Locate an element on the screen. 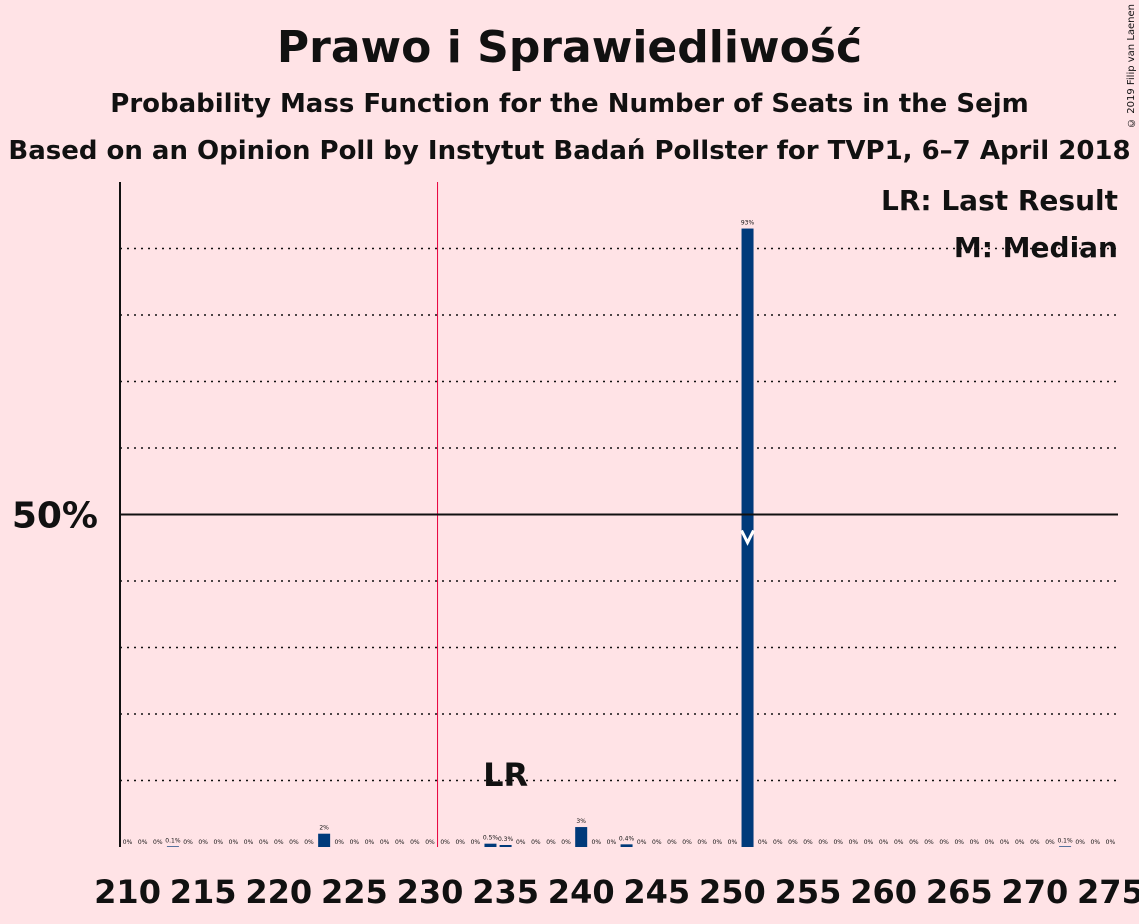 The height and width of the screenshot is (924, 1139). x-tick-label: 235 is located at coordinates (505, 892).